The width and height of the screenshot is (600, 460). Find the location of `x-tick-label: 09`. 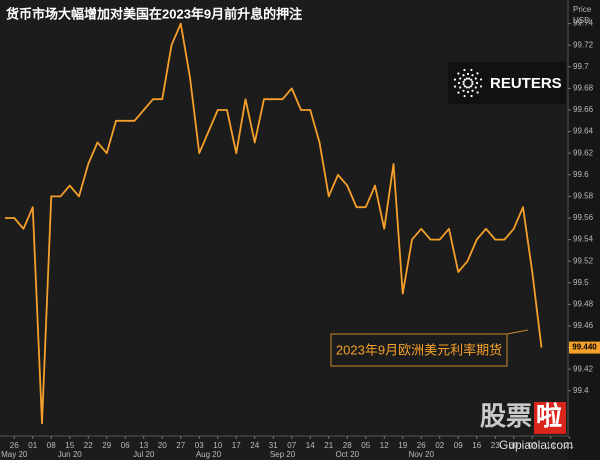

x-tick-label: 09 is located at coordinates (458, 445).